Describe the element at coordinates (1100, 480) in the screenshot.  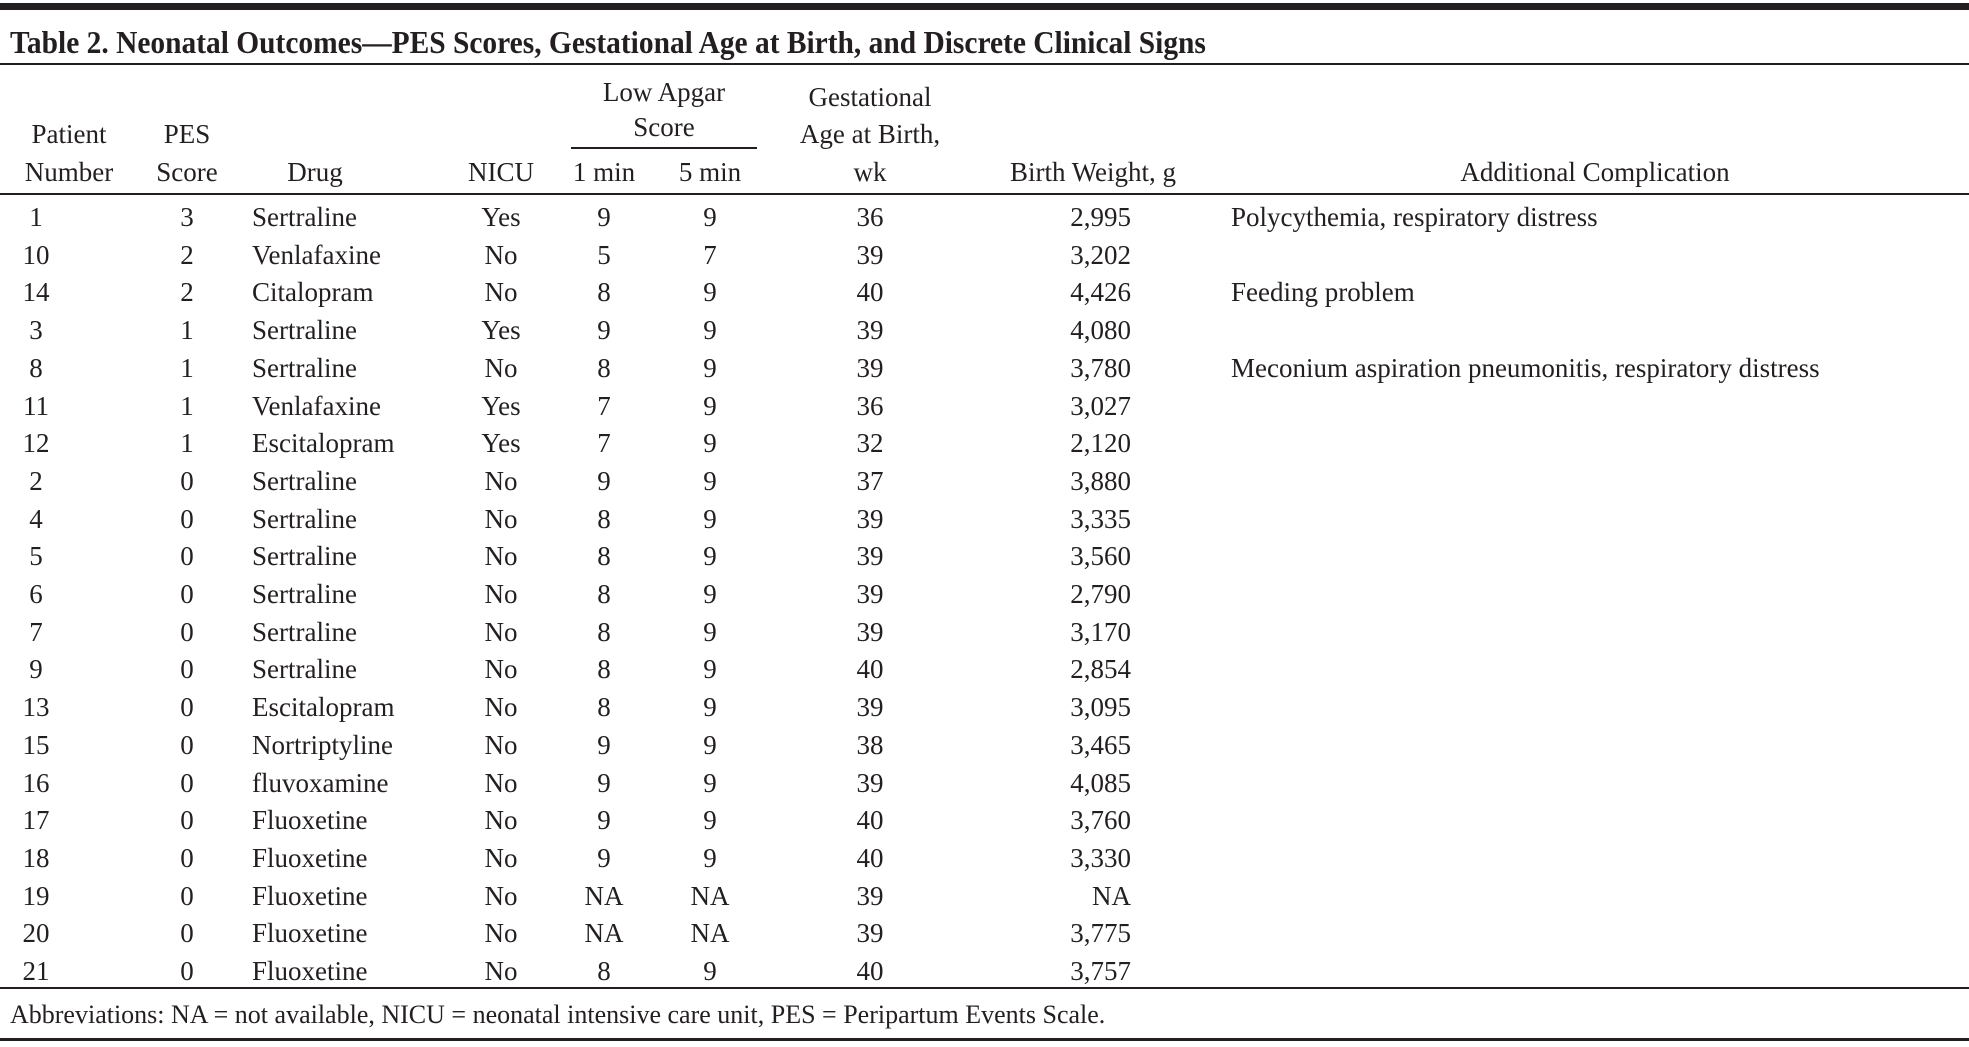
I see `cell-birth-weight: 3,880` at that location.